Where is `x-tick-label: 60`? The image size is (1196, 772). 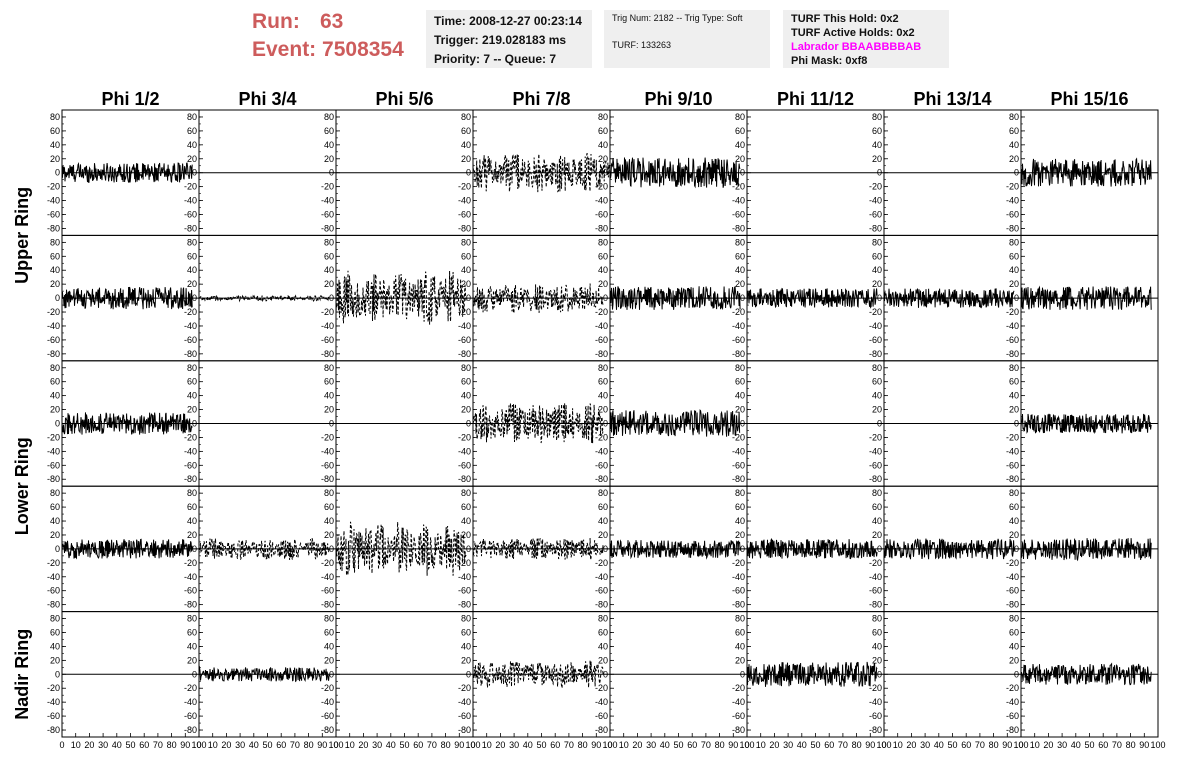
x-tick-label: 60 is located at coordinates (1103, 745).